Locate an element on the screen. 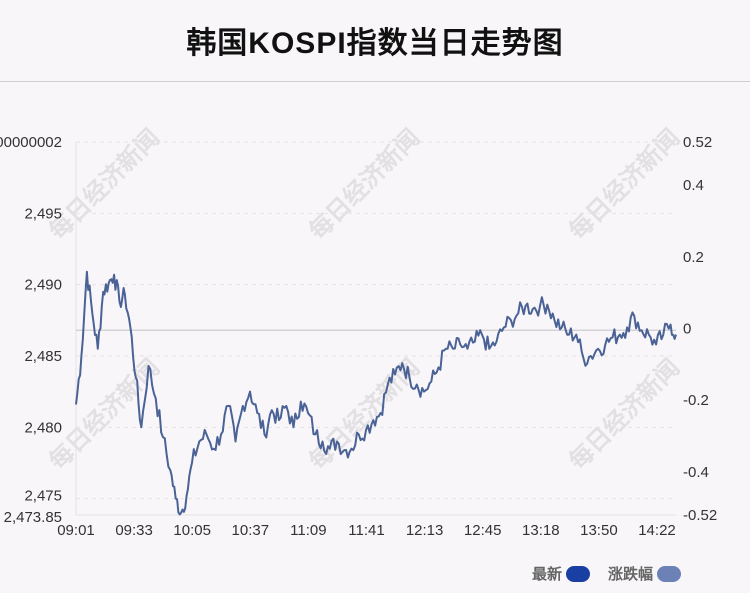 The height and width of the screenshot is (593, 750). y-tick-label-right: 0.52 is located at coordinates (697, 142).